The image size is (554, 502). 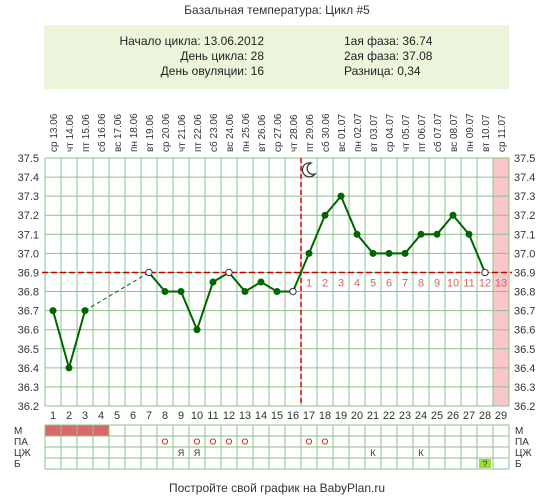 I want to click on cycle-start: Начало цикла: 13.06.2012, so click(x=191, y=41).